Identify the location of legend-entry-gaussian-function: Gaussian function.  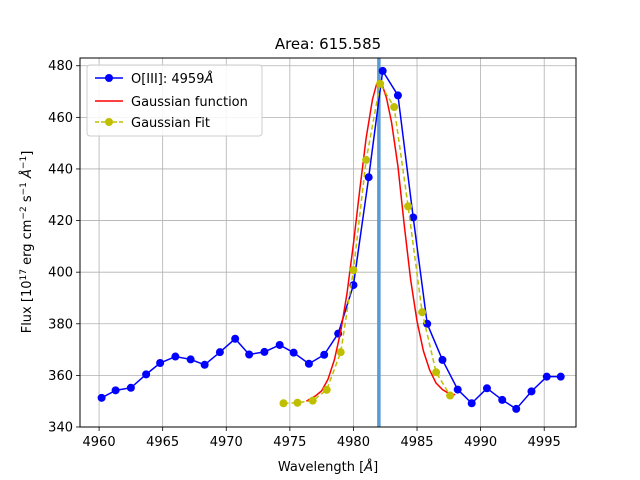
(171, 102).